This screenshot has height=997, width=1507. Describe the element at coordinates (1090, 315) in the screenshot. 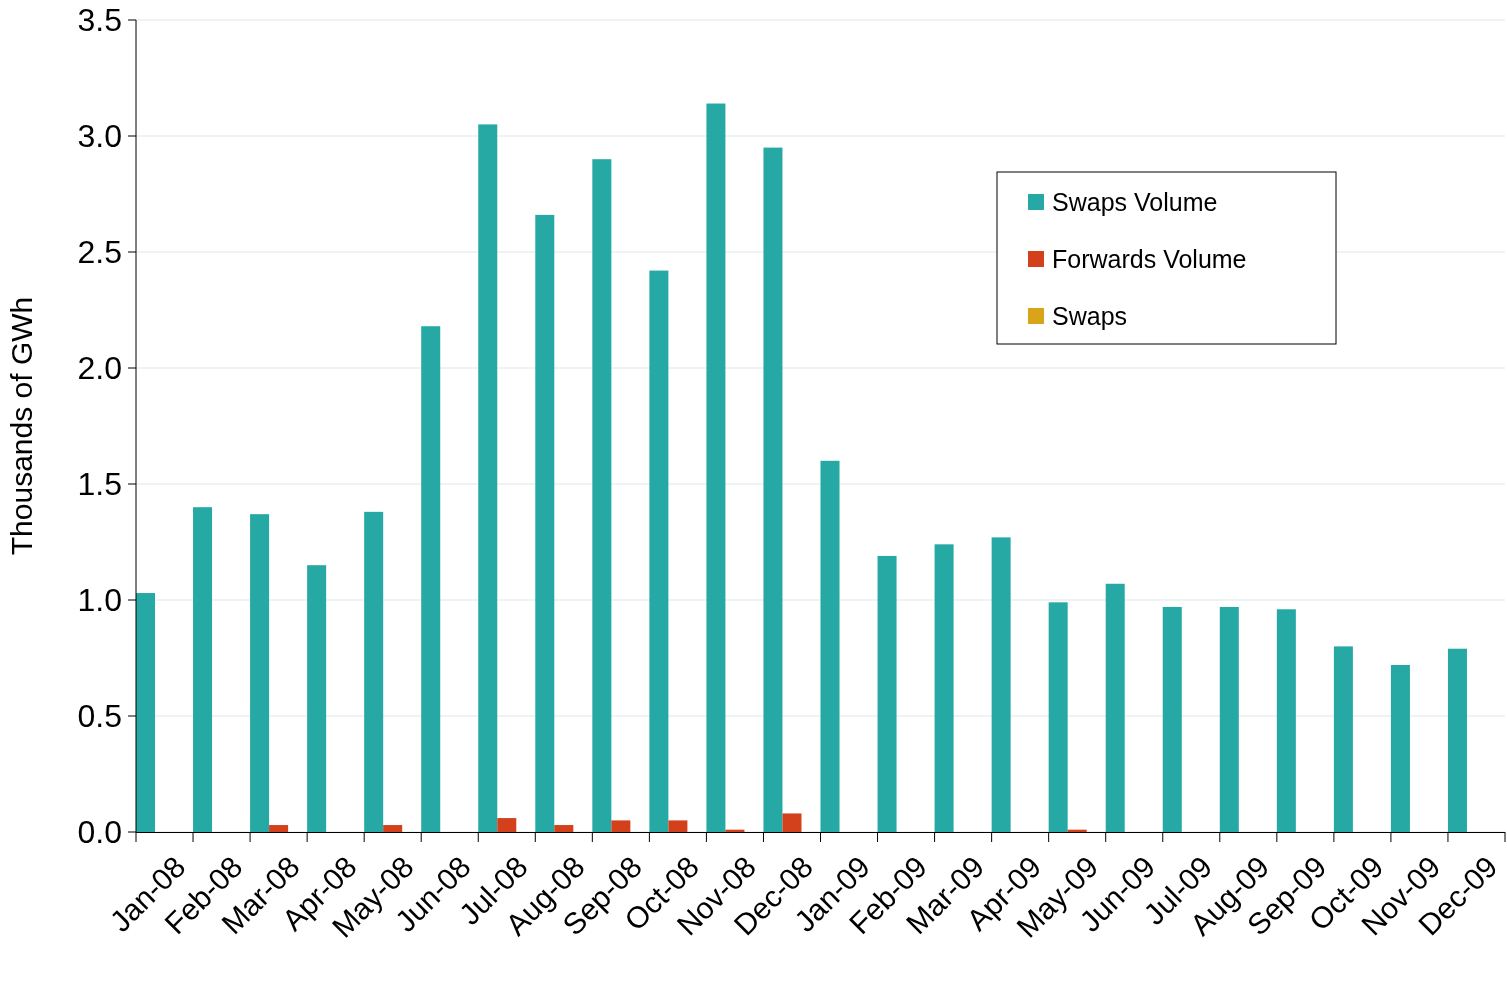

I see `legend-label: Swaps` at that location.